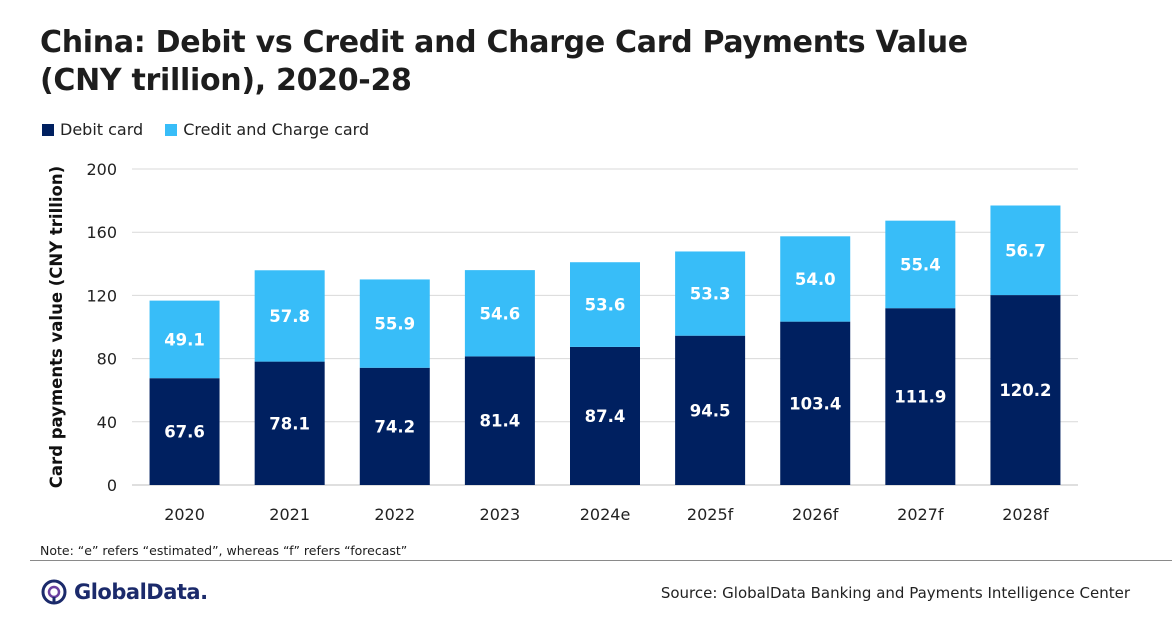 Image resolution: width=1172 pixels, height=628 pixels. I want to click on y-tick-label: 80, so click(107, 359).